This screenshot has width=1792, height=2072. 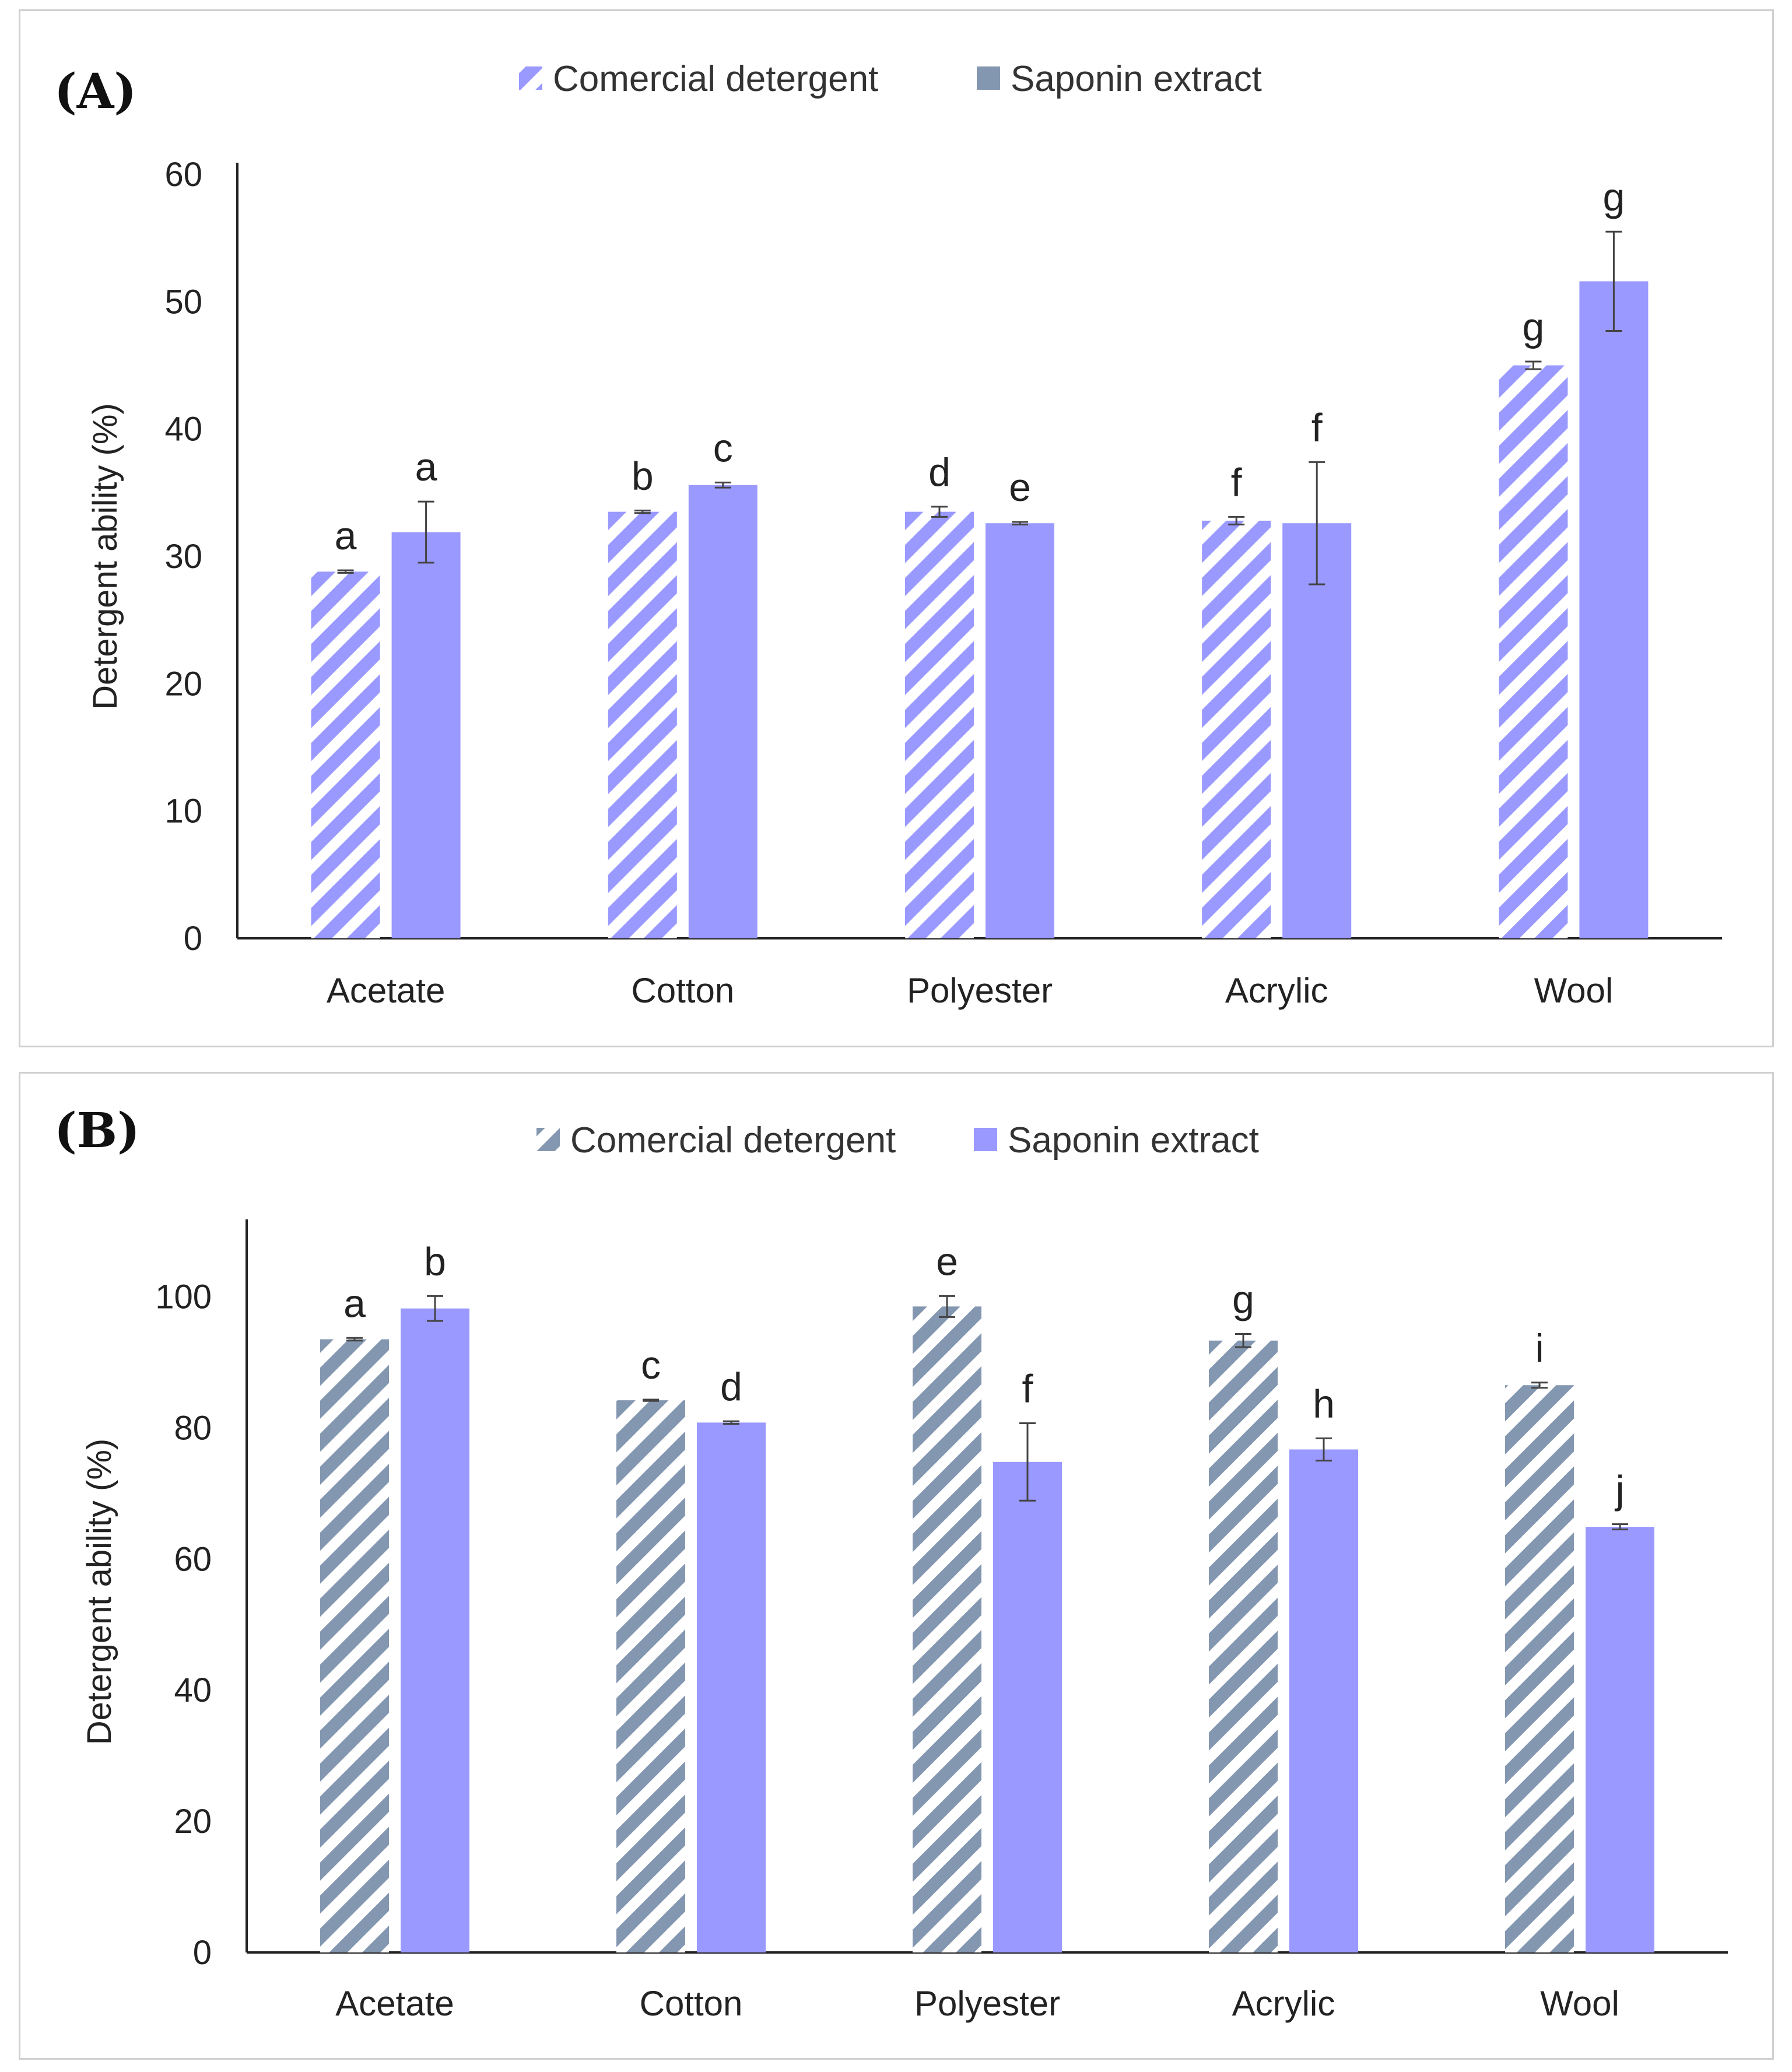 I want to click on significance-letter: j, so click(x=1619, y=1490).